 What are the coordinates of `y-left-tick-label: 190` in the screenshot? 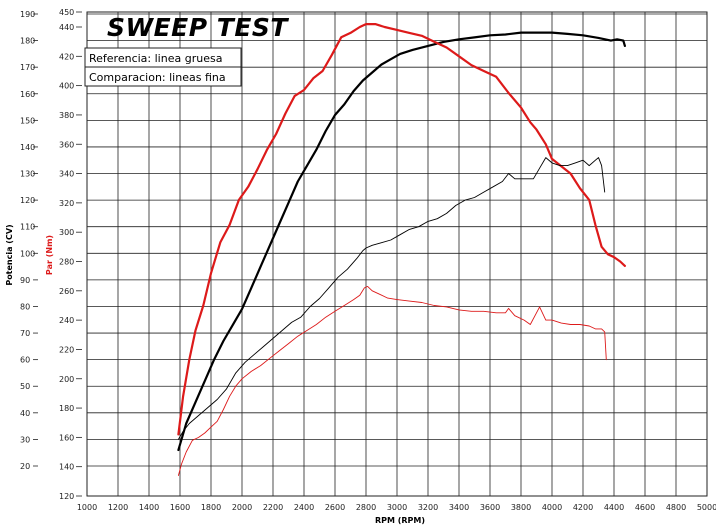 It's located at (27, 14).